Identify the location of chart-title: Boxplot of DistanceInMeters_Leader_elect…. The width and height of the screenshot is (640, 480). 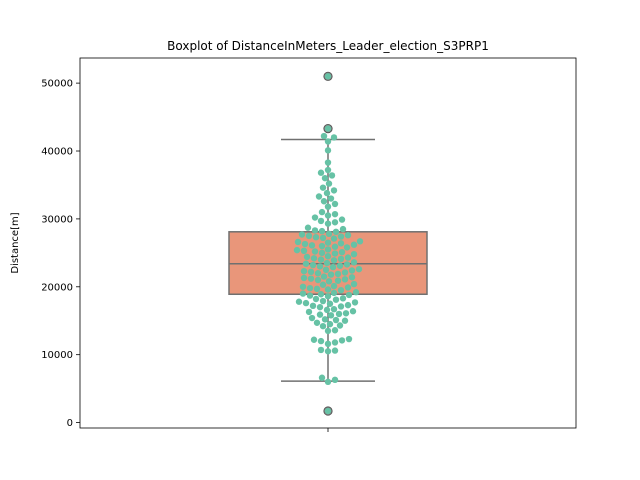
(328, 46).